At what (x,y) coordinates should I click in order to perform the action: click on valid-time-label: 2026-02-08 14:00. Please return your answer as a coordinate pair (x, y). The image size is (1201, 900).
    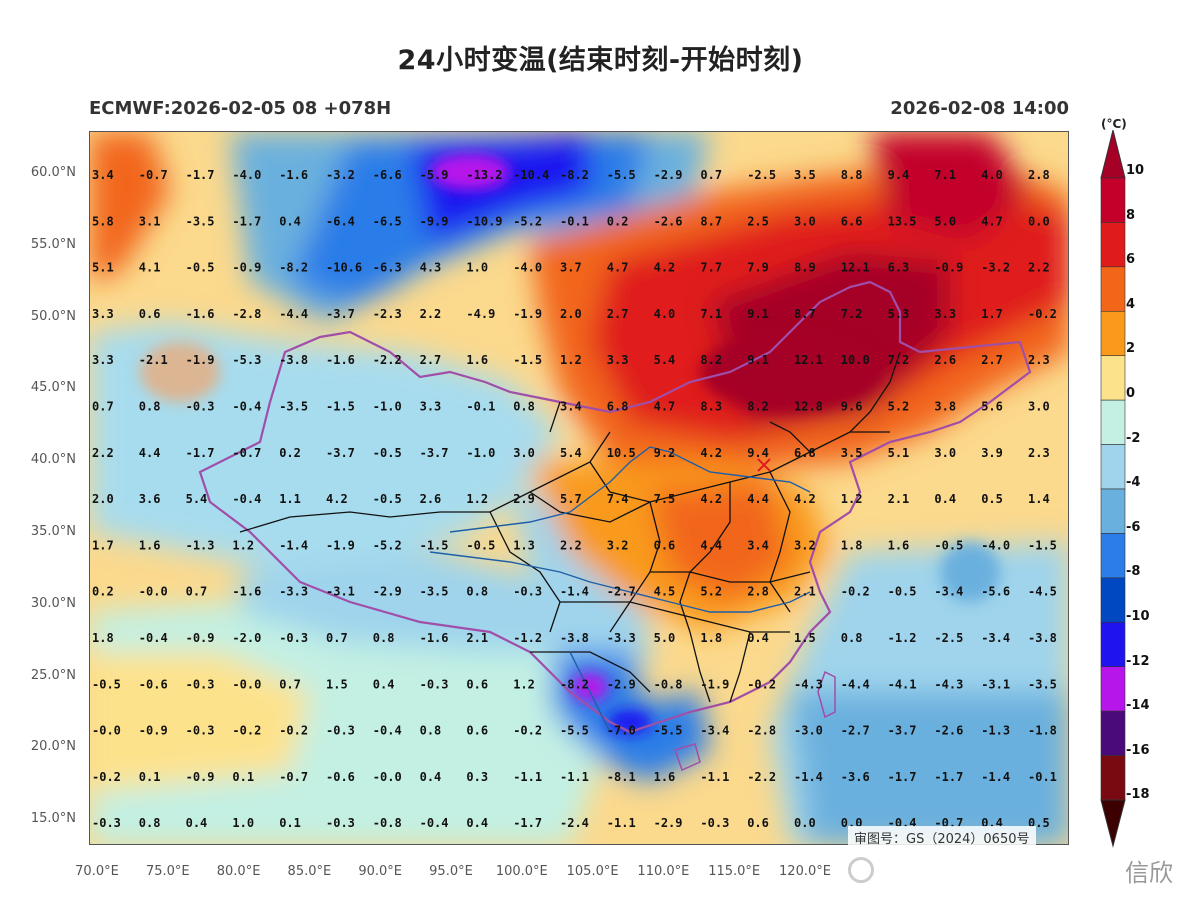
    Looking at the image, I should click on (979, 108).